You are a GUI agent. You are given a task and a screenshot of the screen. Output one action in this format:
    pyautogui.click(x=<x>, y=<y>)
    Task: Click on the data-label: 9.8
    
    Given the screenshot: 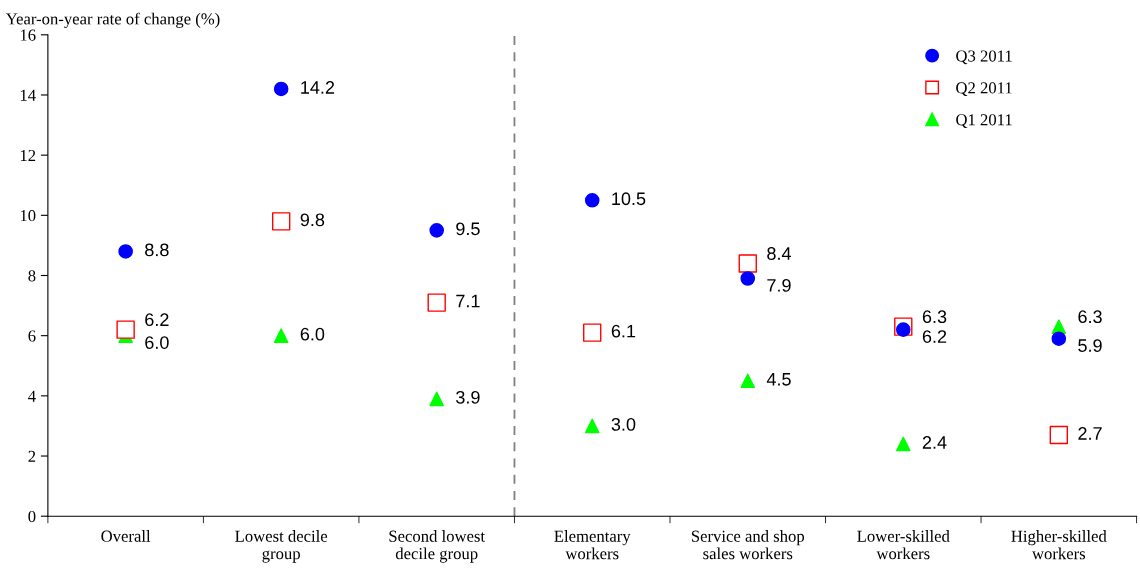 What is the action you would take?
    pyautogui.click(x=312, y=220)
    